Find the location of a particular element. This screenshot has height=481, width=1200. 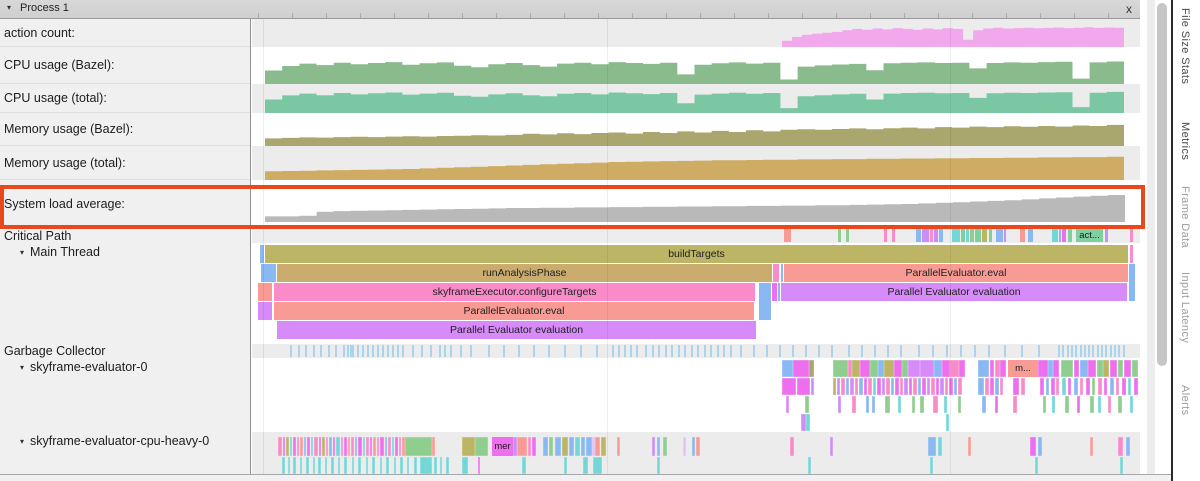

process-header: ▾ Process 1 x is located at coordinates (570, 9).